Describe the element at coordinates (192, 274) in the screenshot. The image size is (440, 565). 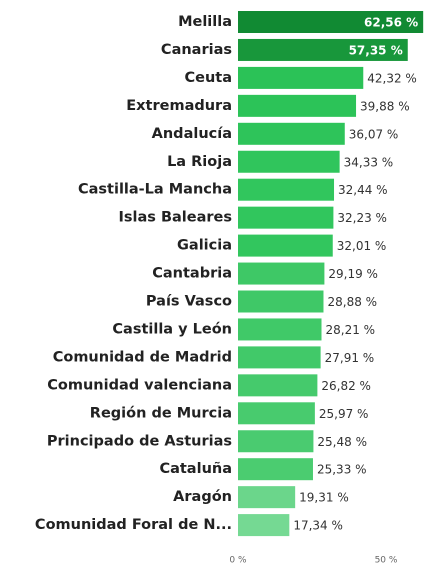
I see `category-label: Cantabria` at that location.